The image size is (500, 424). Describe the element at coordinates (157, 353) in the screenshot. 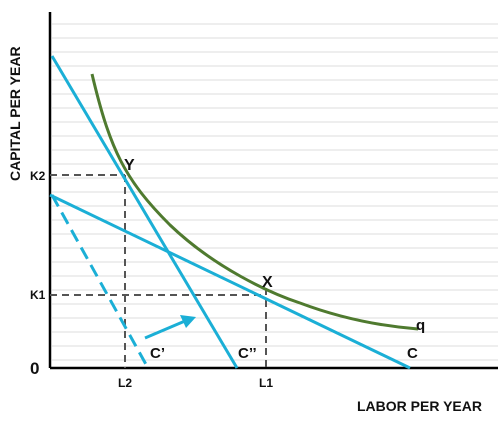

I see `curve-label-c-prime: C’` at that location.